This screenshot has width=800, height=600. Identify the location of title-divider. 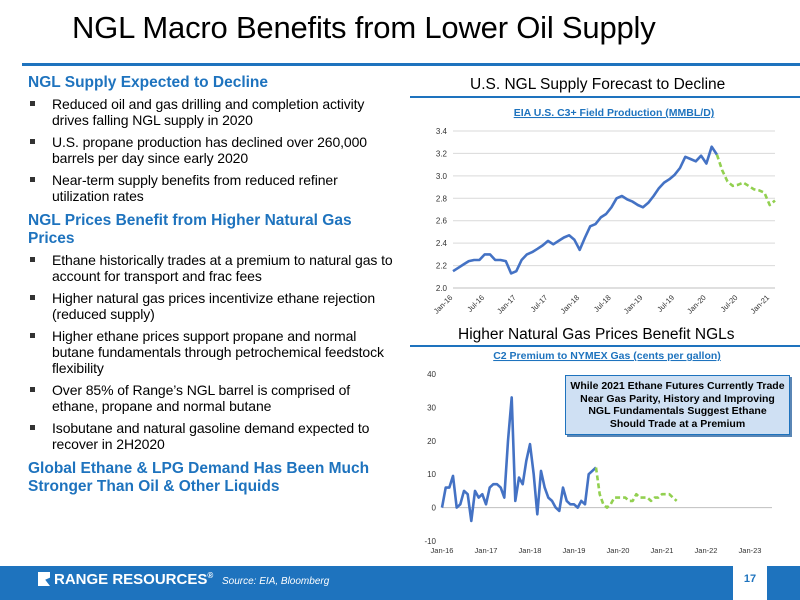
(411, 64).